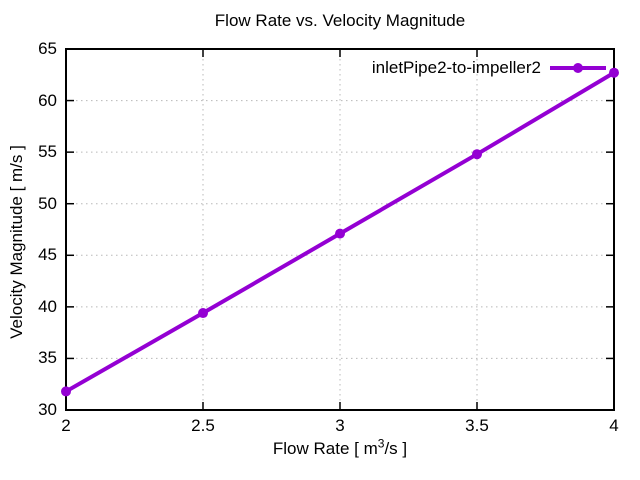  Describe the element at coordinates (477, 425) in the screenshot. I see `x-tick-label: 3.5` at that location.